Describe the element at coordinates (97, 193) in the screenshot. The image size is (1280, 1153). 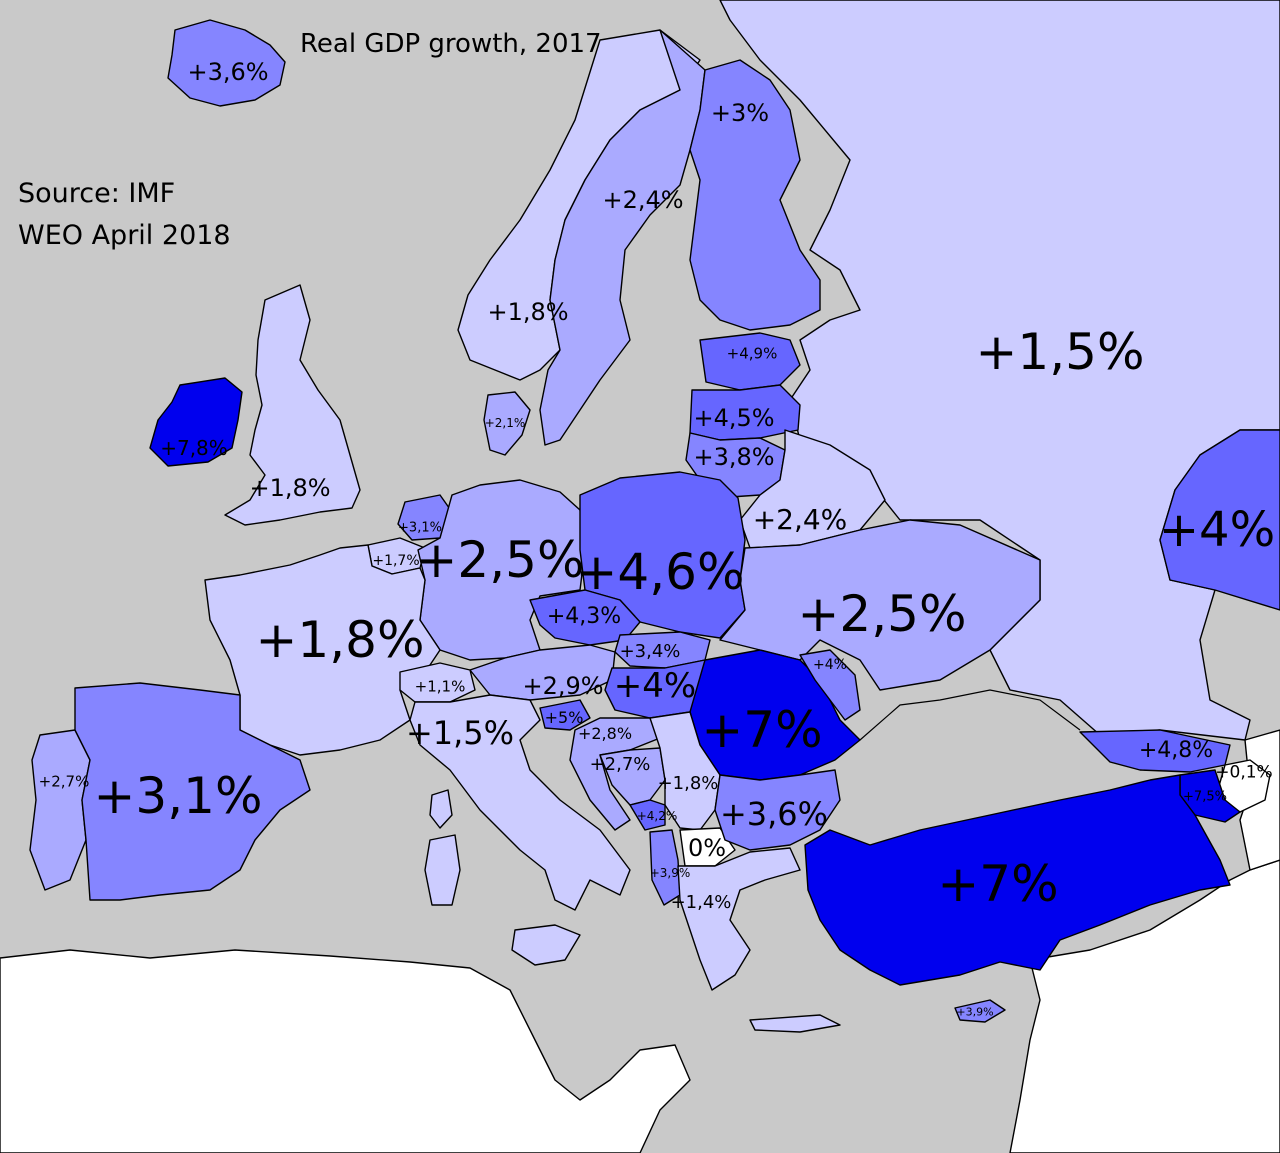
I see `source-line-1: Source: IMF` at that location.